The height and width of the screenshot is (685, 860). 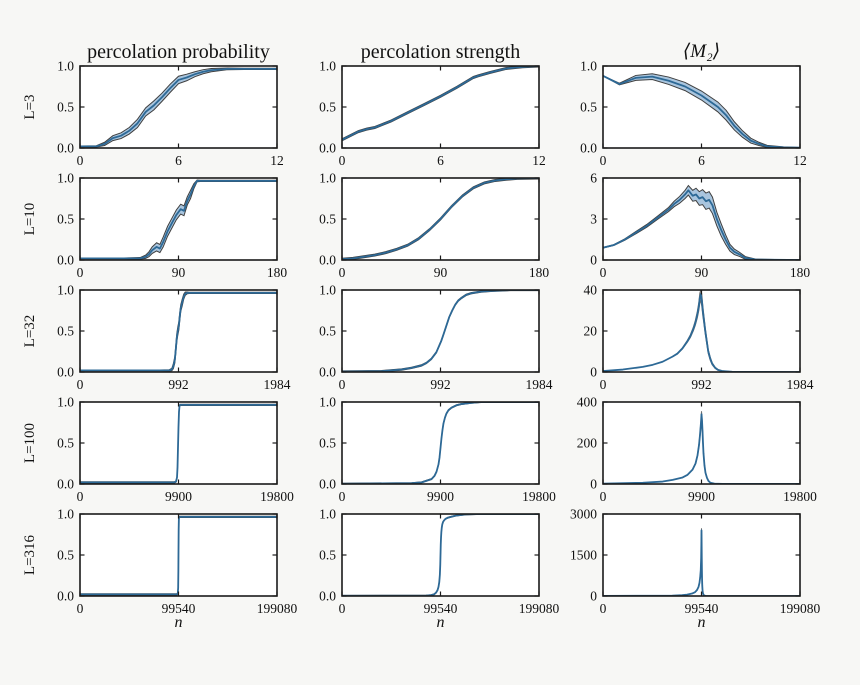 I want to click on subplot-L3-percolation-strength: 0 6 12 0.0 0.5 1.0, so click(x=432, y=114).